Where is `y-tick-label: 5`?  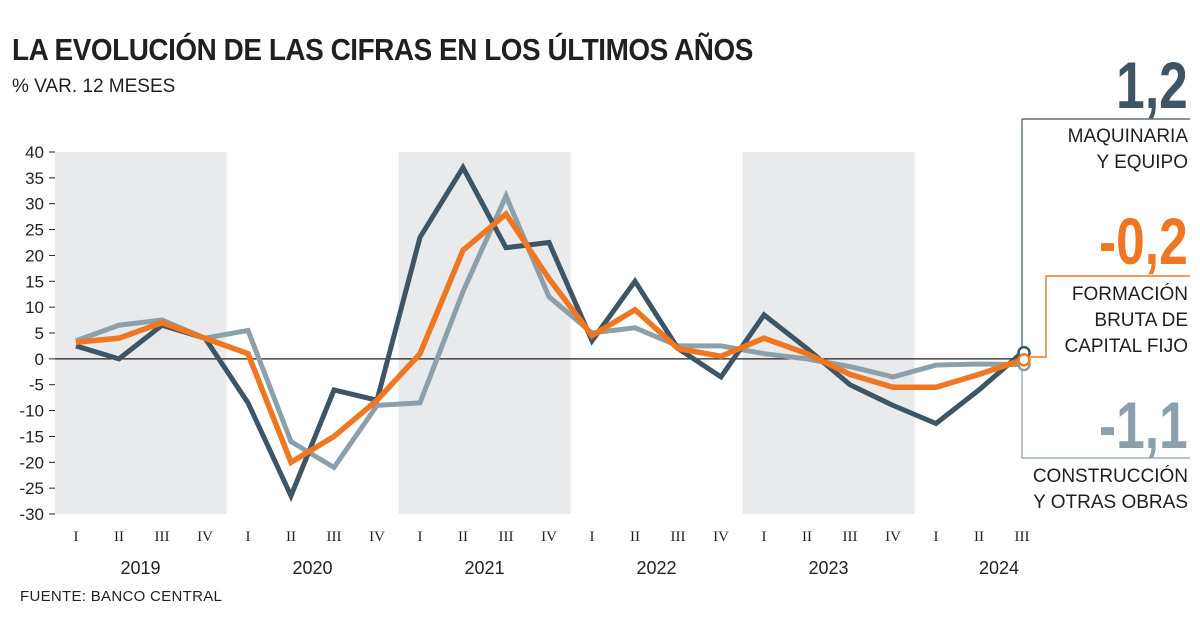 y-tick-label: 5 is located at coordinates (39, 333).